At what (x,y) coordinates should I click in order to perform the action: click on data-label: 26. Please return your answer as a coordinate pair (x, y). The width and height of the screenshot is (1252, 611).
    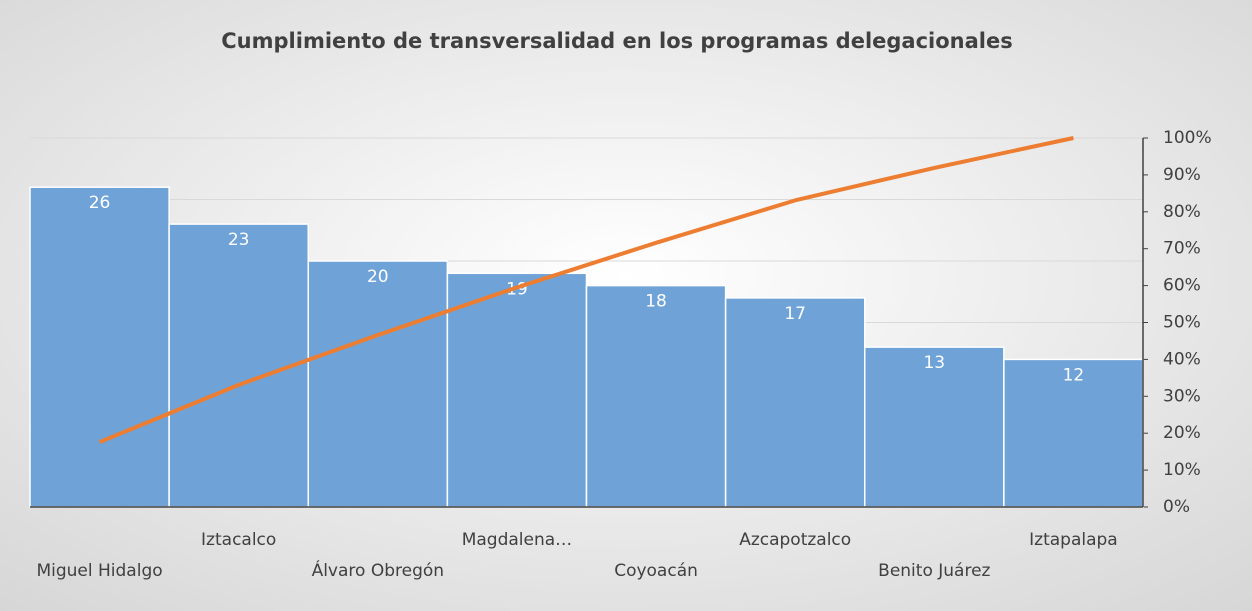
    Looking at the image, I should click on (100, 203).